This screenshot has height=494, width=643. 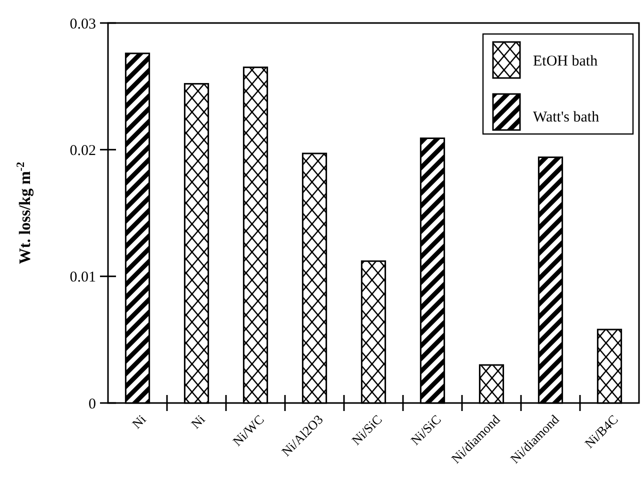 I want to click on y-tick-label: 0.02, so click(x=83, y=150).